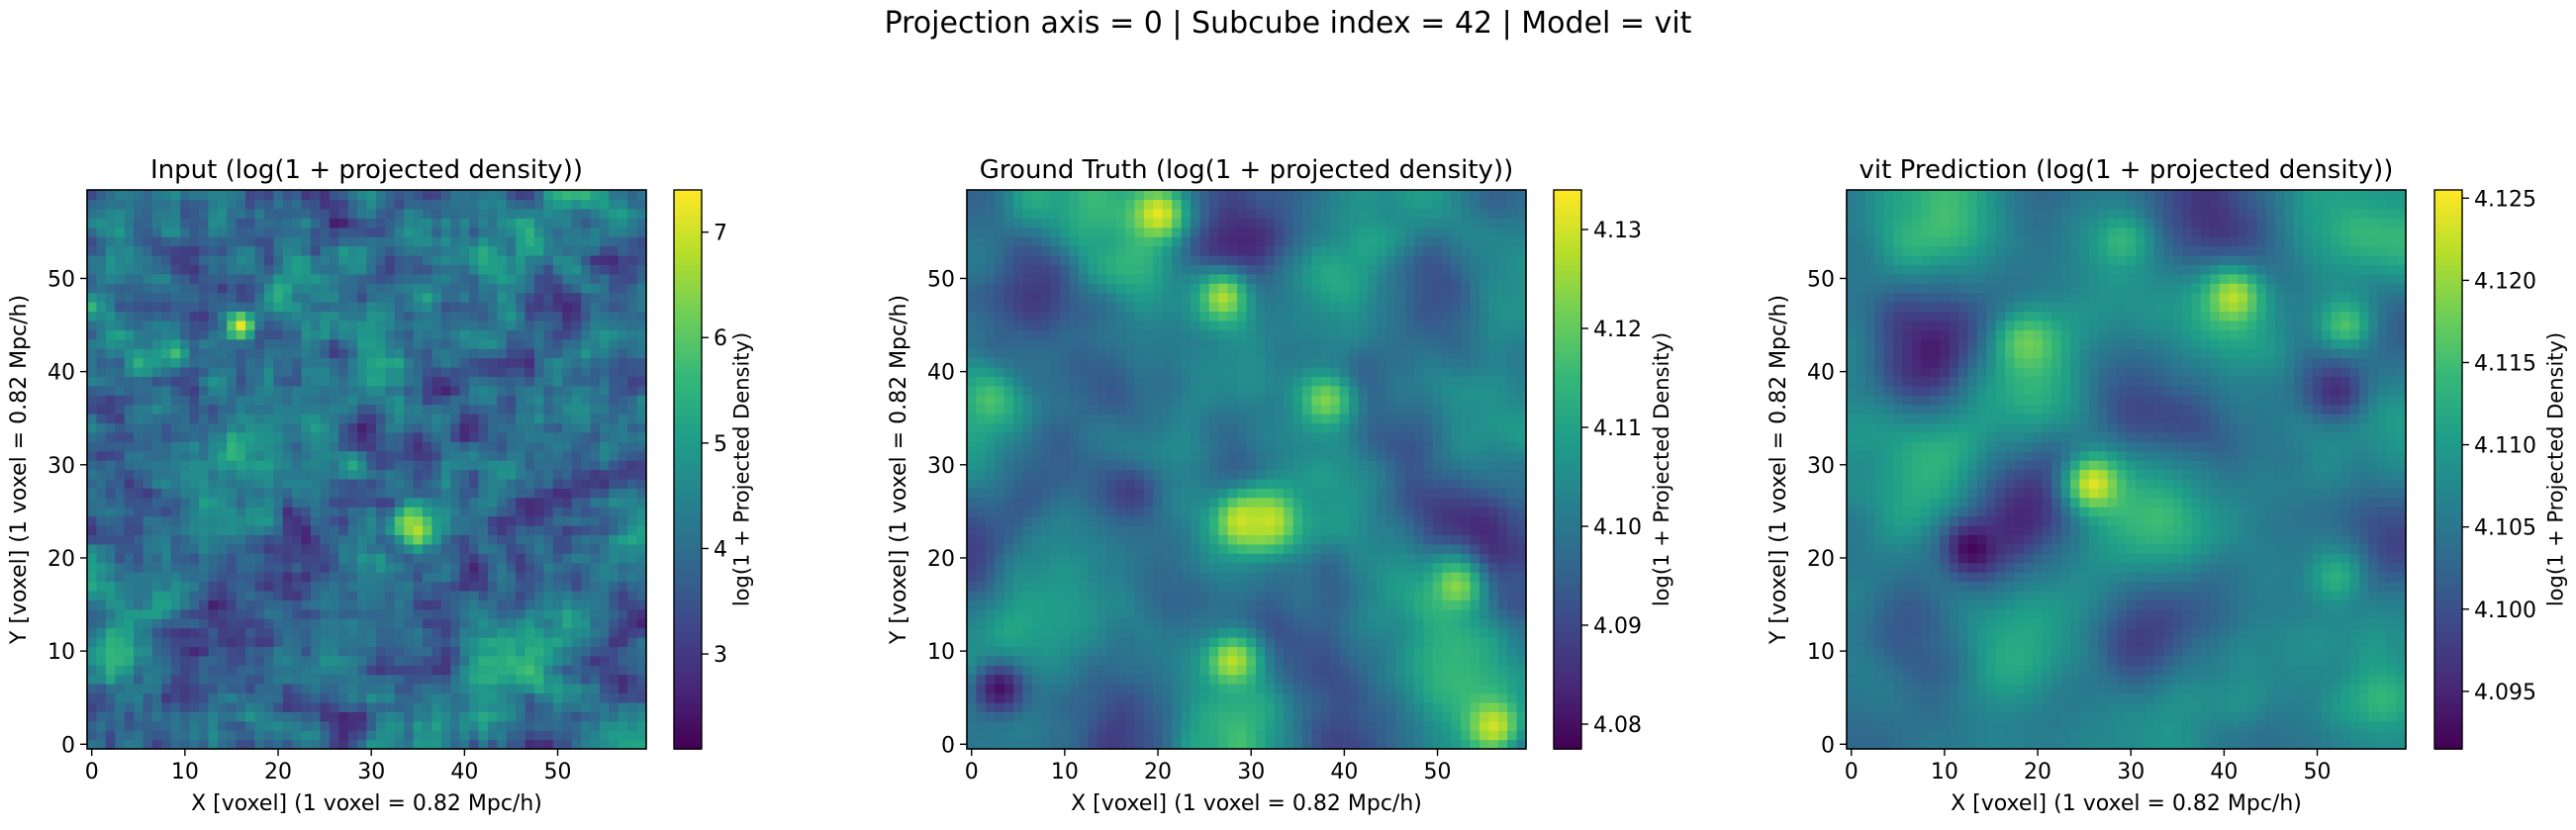 Image resolution: width=2576 pixels, height=830 pixels. Describe the element at coordinates (1617, 231) in the screenshot. I see `colorbar-tick-label: 4.13` at that location.